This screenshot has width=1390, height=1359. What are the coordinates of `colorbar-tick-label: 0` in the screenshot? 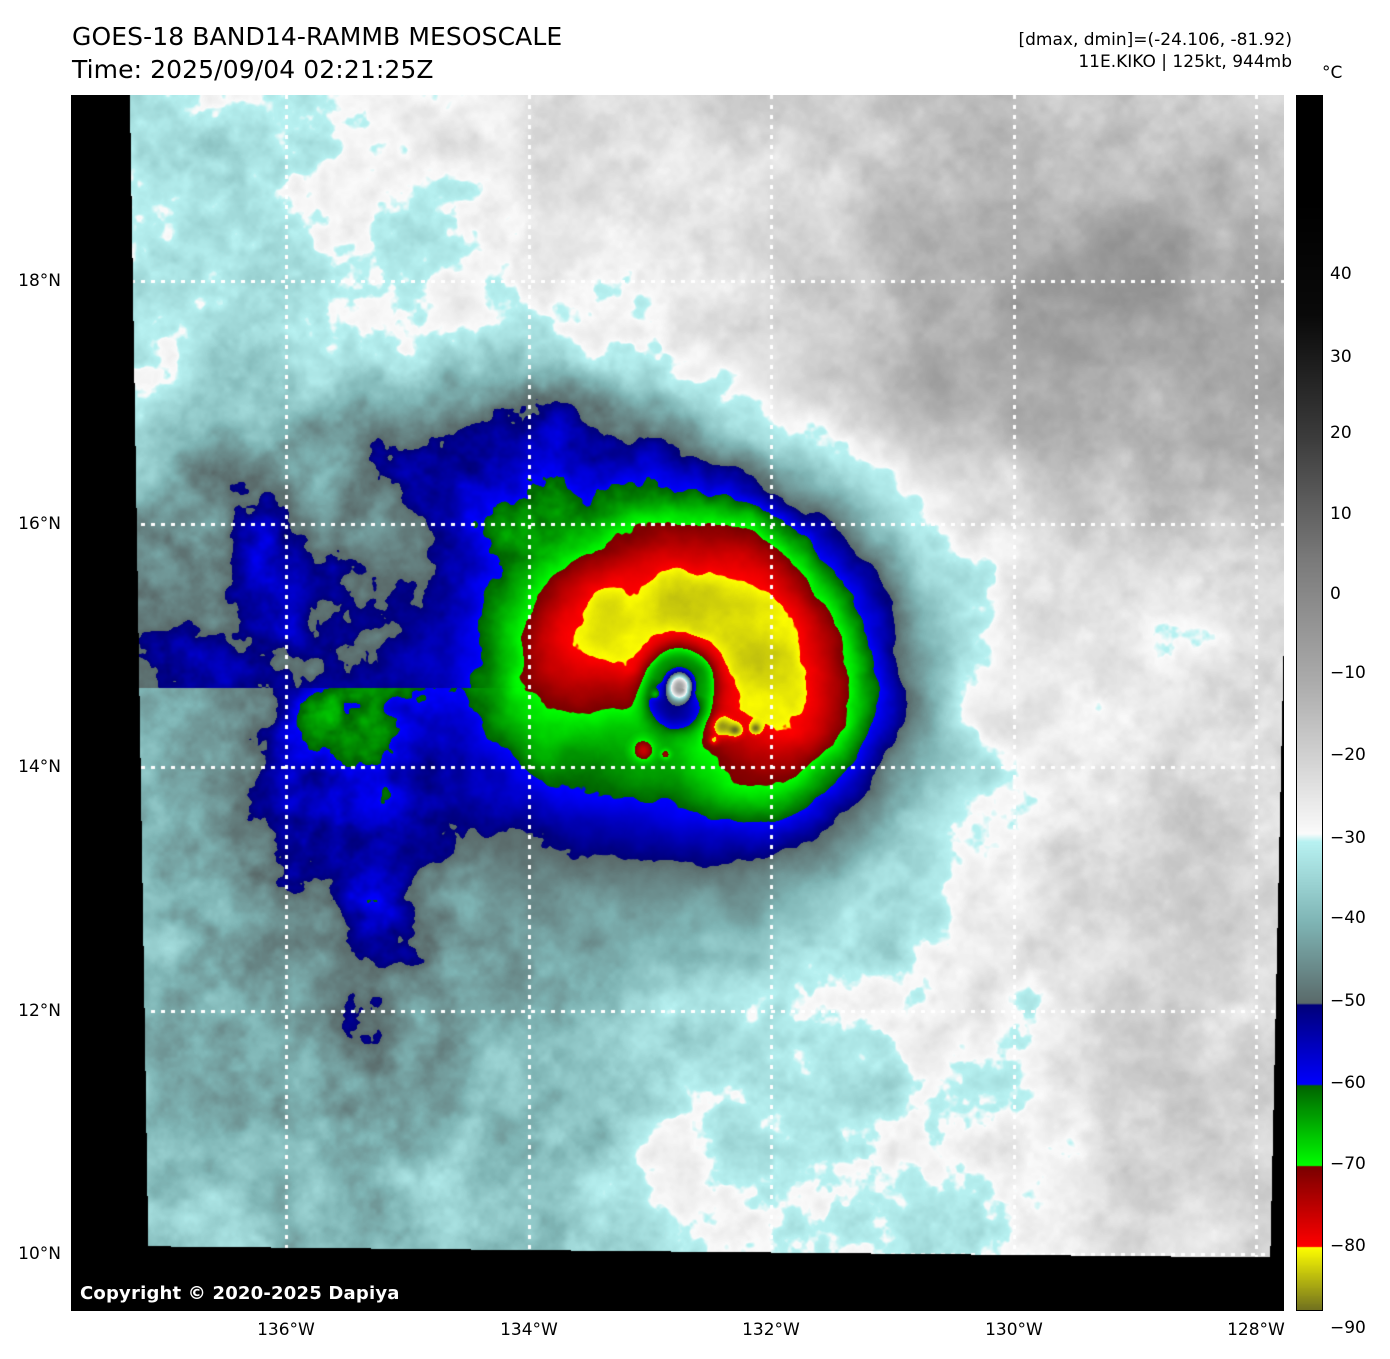 It's located at (1335, 594).